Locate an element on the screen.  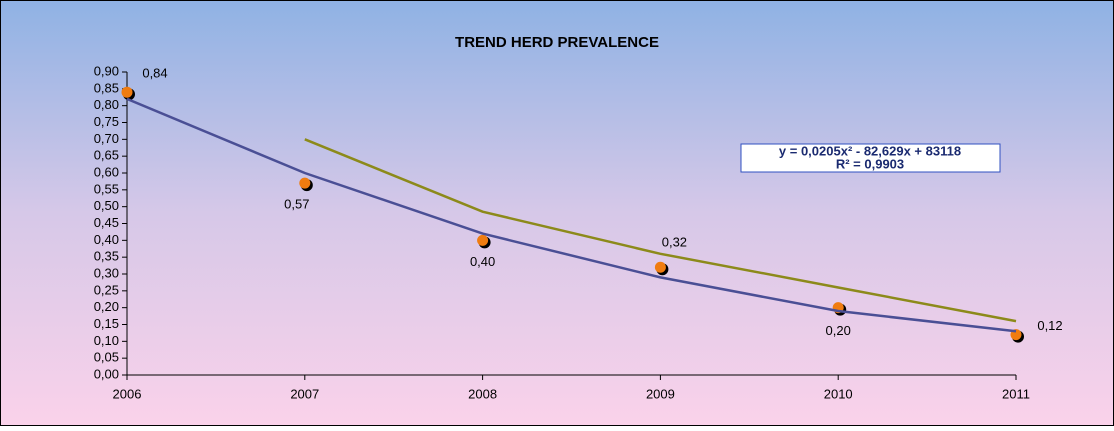
data-label: 0,20 is located at coordinates (838, 330).